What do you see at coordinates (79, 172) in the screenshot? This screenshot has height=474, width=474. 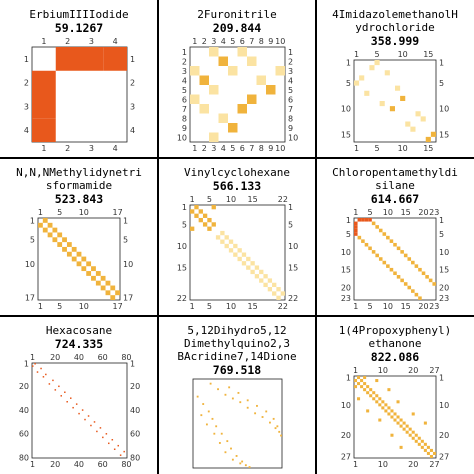 I see `molecule-name: N,N,NMethylidynetri` at bounding box center [79, 172].